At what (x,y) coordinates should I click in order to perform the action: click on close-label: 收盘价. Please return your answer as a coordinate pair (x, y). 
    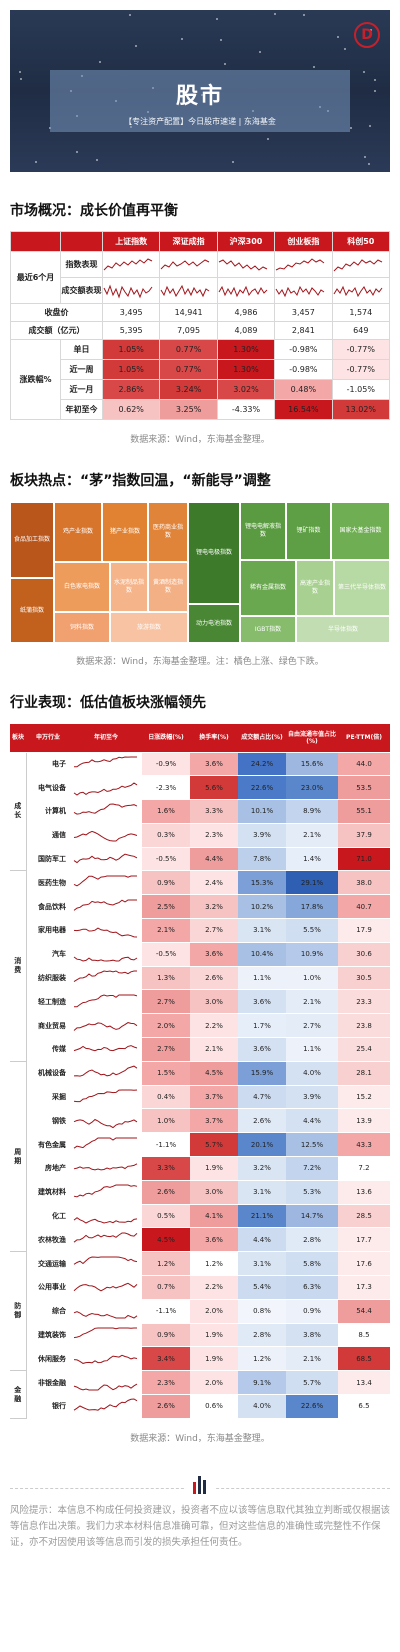
    Looking at the image, I should click on (56, 312).